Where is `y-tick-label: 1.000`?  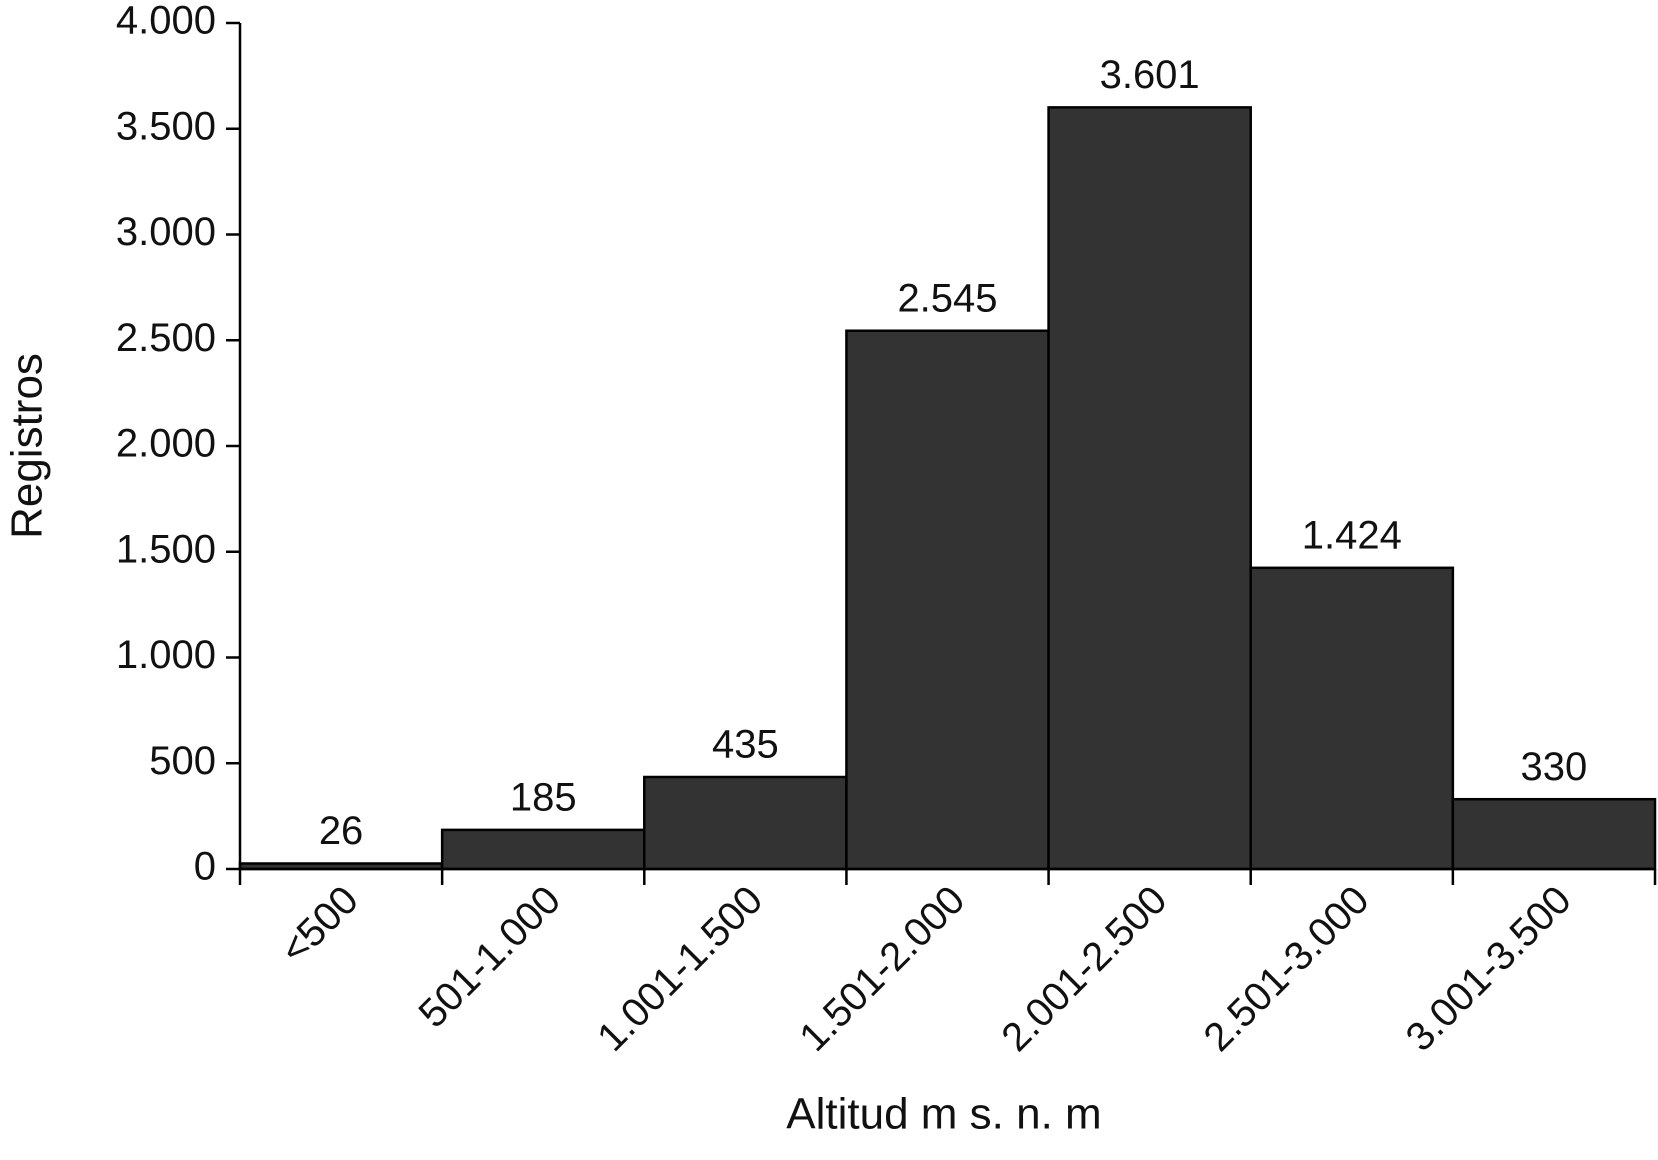
y-tick-label: 1.000 is located at coordinates (166, 655).